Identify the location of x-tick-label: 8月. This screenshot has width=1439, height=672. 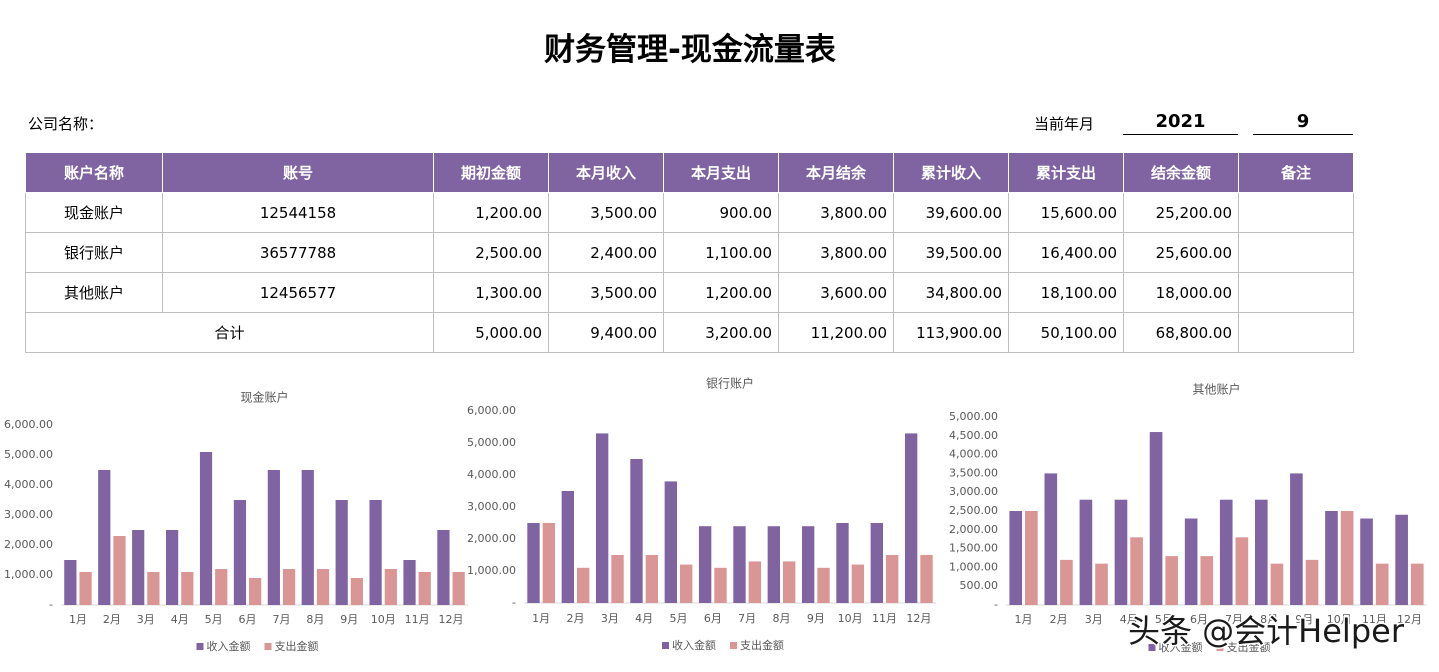
(1269, 619).